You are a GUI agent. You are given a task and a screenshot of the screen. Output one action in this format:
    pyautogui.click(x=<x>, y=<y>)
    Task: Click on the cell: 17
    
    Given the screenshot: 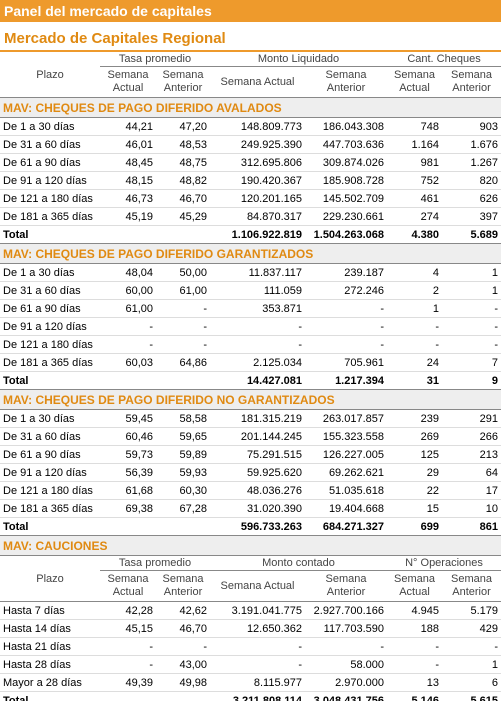 What is the action you would take?
    pyautogui.click(x=471, y=490)
    